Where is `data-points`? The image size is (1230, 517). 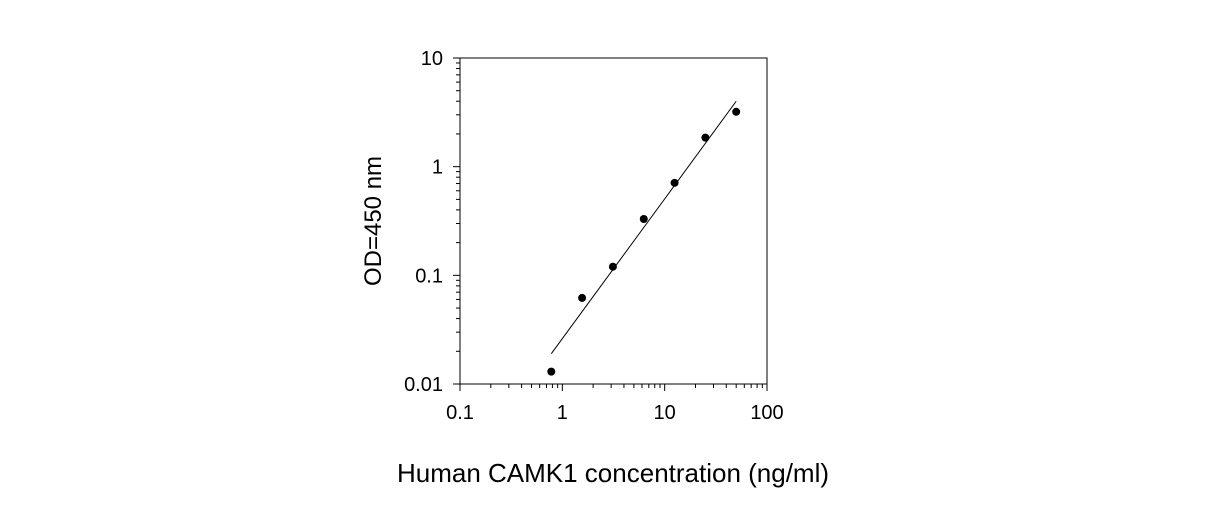
data-points is located at coordinates (644, 241).